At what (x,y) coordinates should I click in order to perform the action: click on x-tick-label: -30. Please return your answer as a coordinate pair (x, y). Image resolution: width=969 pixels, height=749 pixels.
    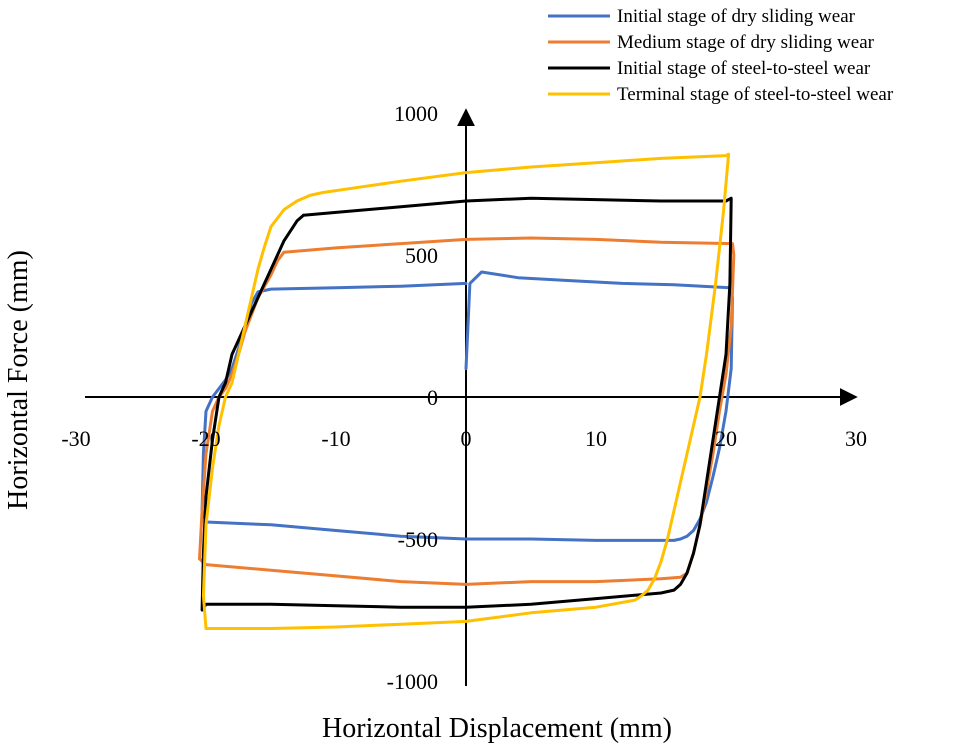
    Looking at the image, I should click on (75, 438).